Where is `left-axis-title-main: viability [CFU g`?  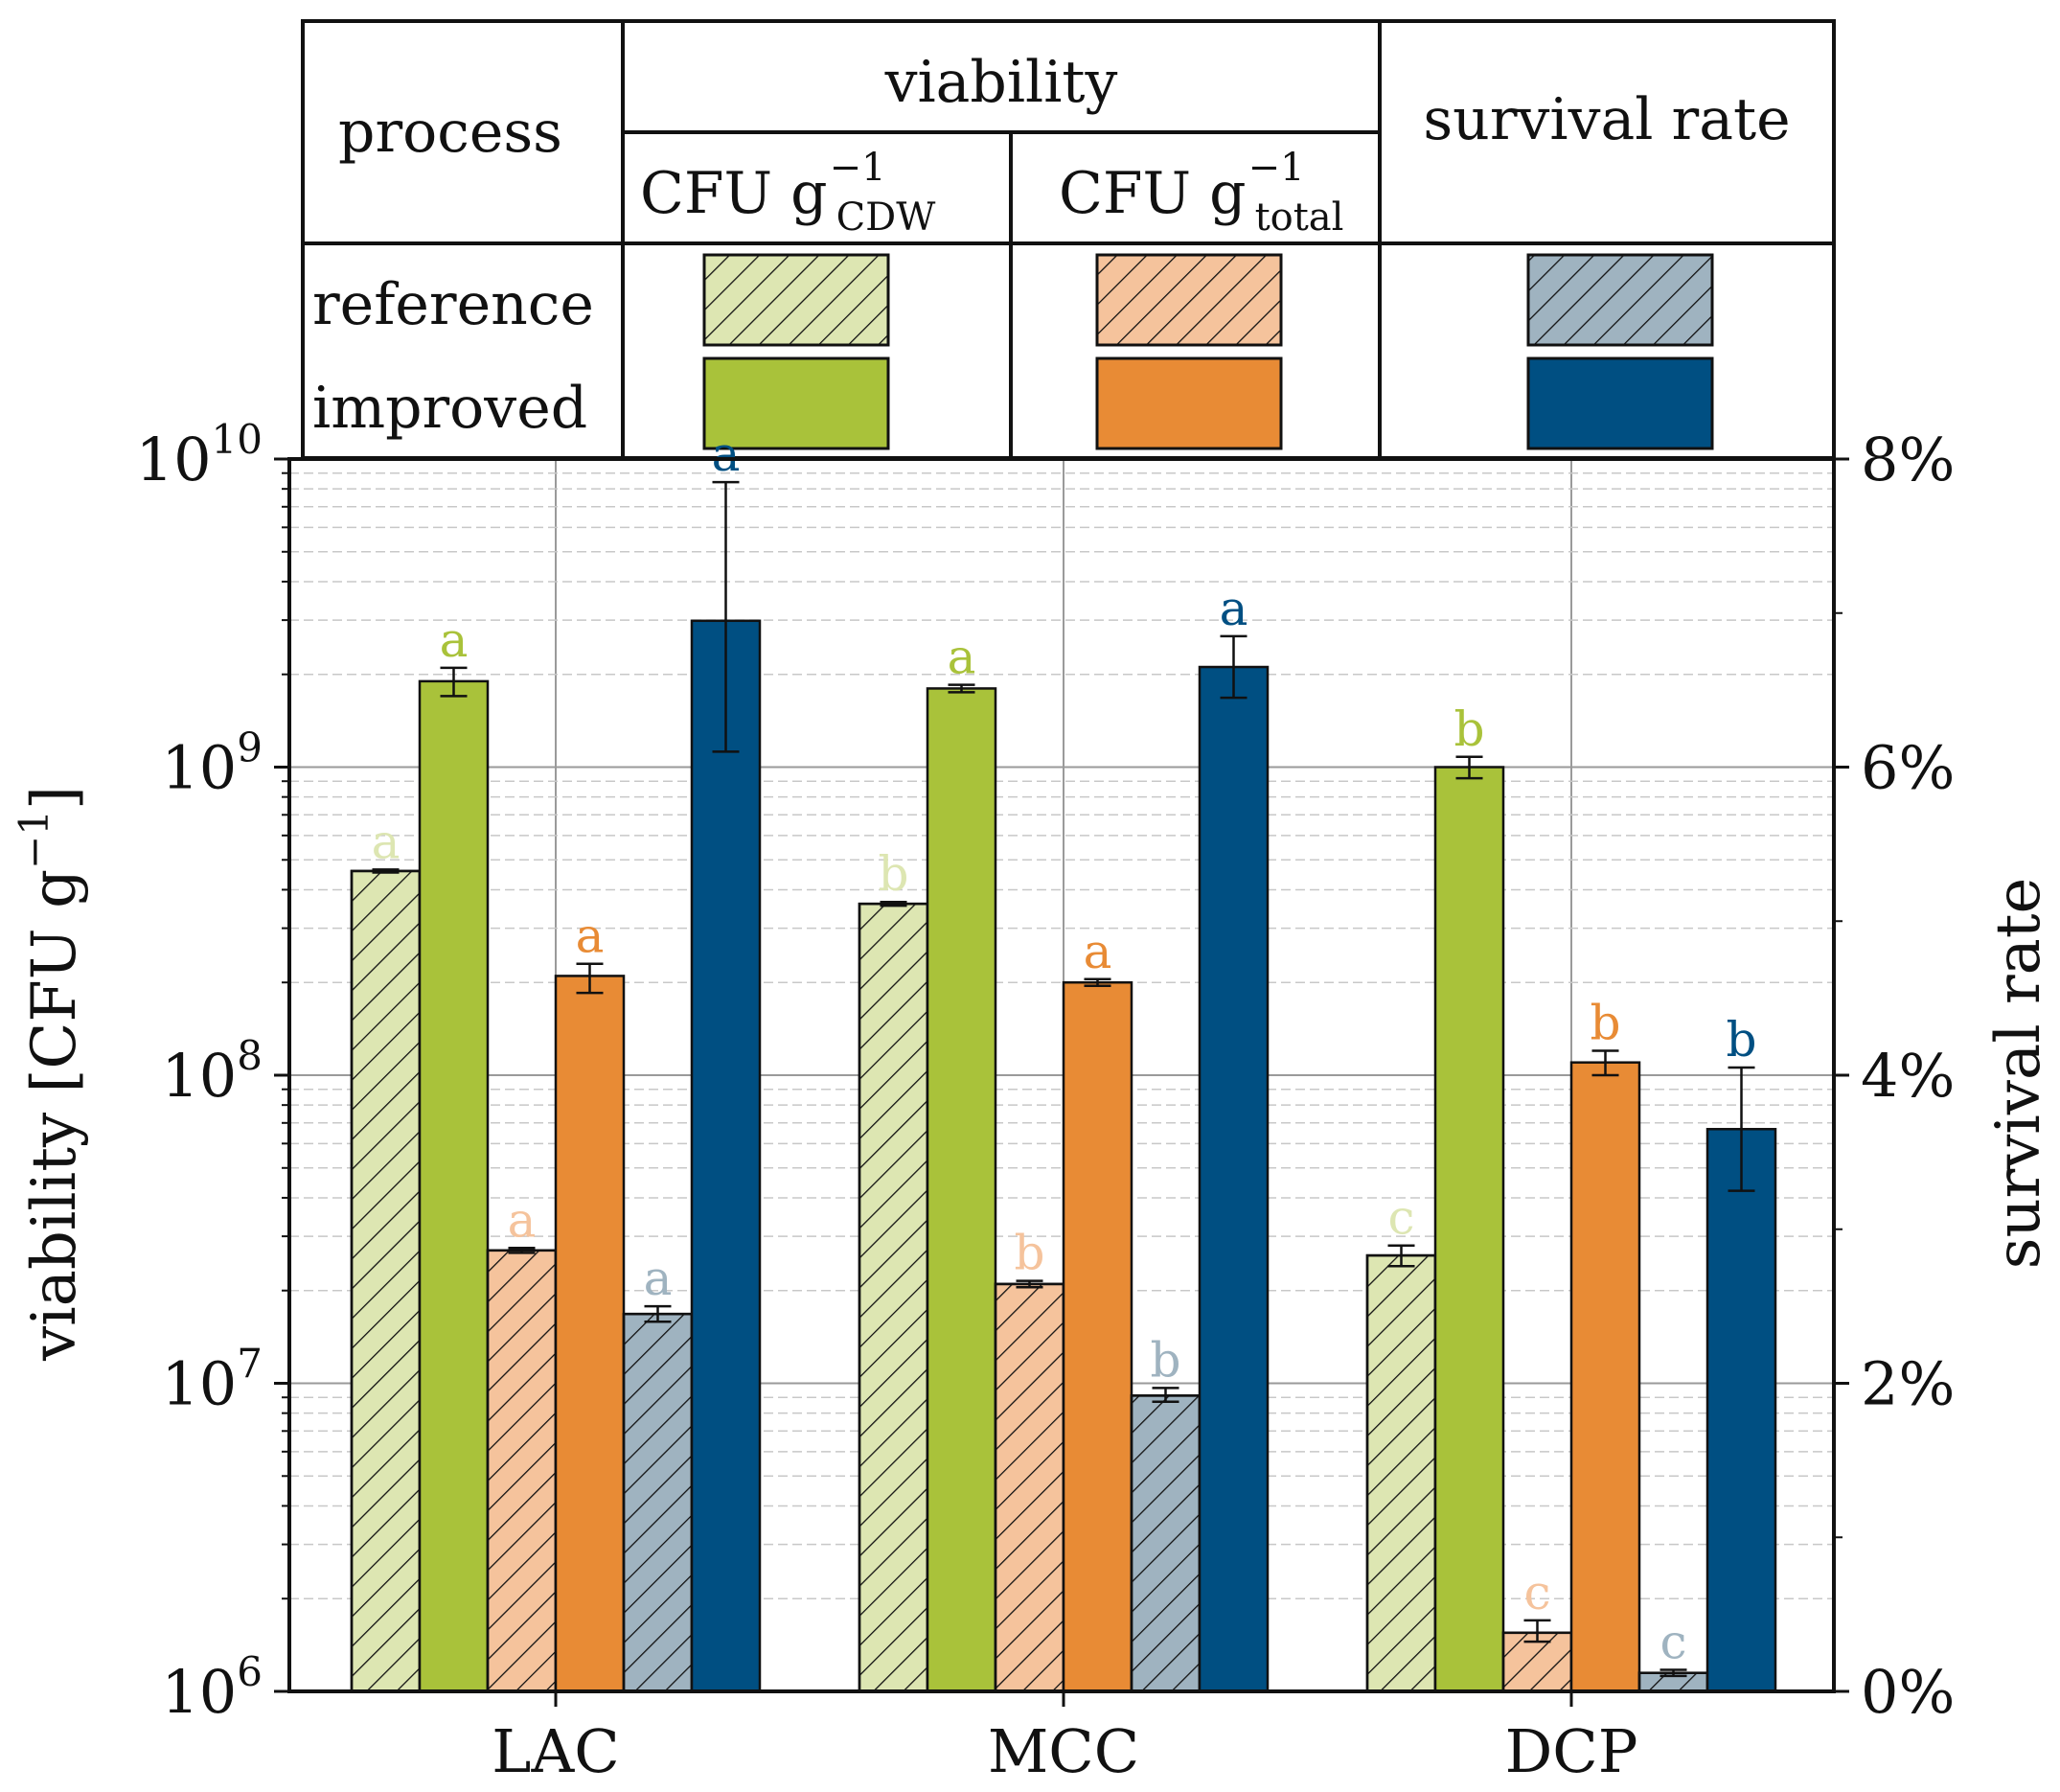
left-axis-title-main: viability [CFU g is located at coordinates (54, 1115).